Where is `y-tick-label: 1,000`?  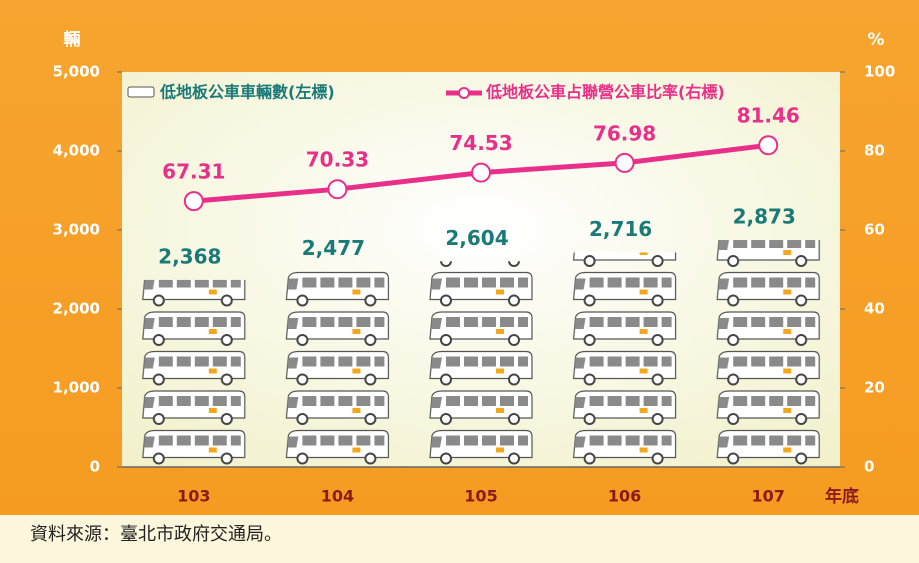
y-tick-label: 1,000 is located at coordinates (76, 388).